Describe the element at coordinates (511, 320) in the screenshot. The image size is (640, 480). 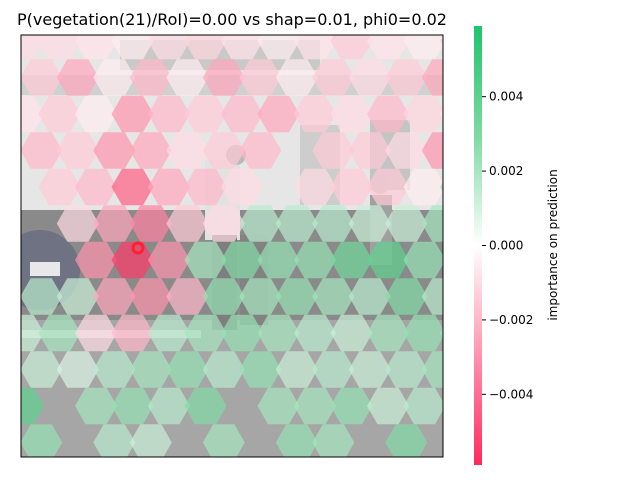
I see `colorbar-tick-label: −0.002` at that location.